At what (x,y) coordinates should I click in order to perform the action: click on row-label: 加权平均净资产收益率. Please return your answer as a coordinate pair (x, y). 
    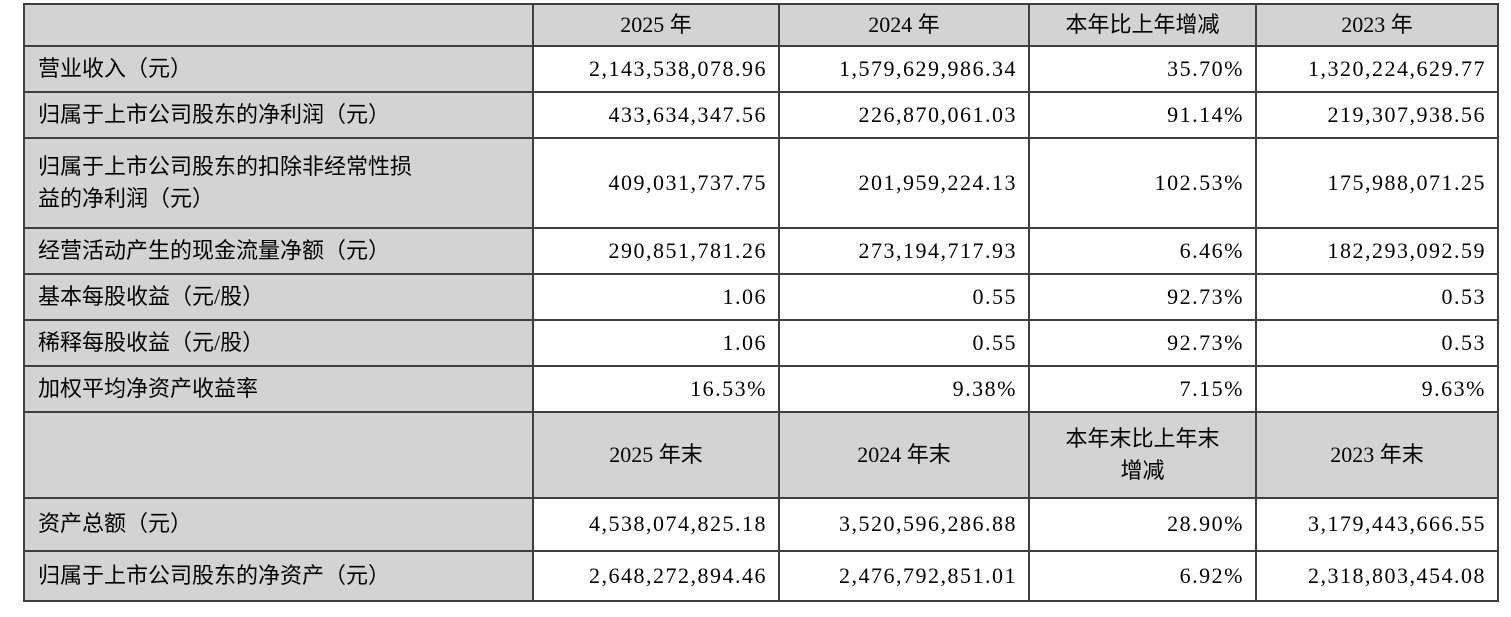
    Looking at the image, I should click on (278, 388).